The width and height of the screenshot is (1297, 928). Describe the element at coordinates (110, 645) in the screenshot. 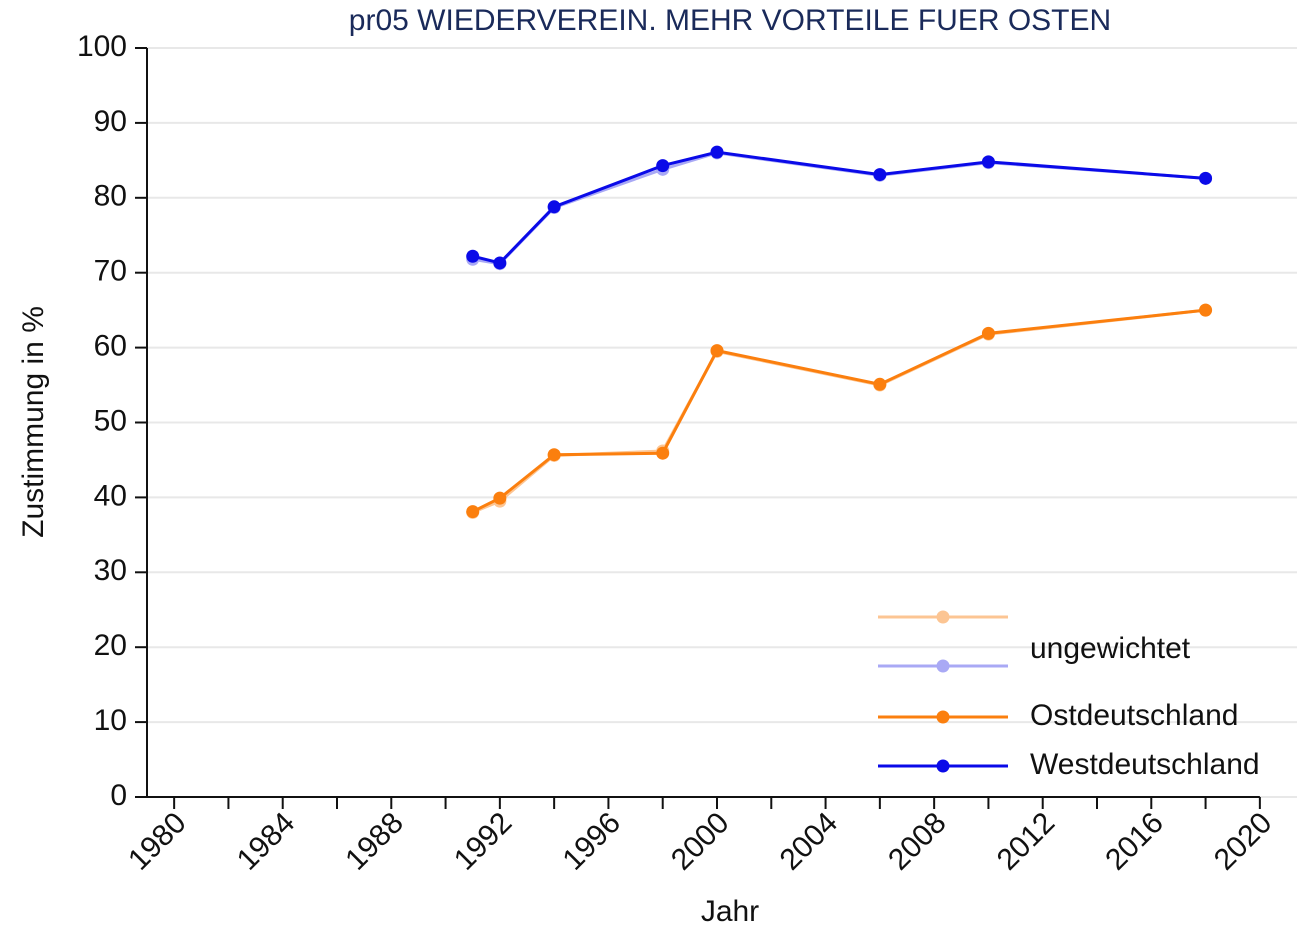

I see `y-tick-label: 20` at that location.